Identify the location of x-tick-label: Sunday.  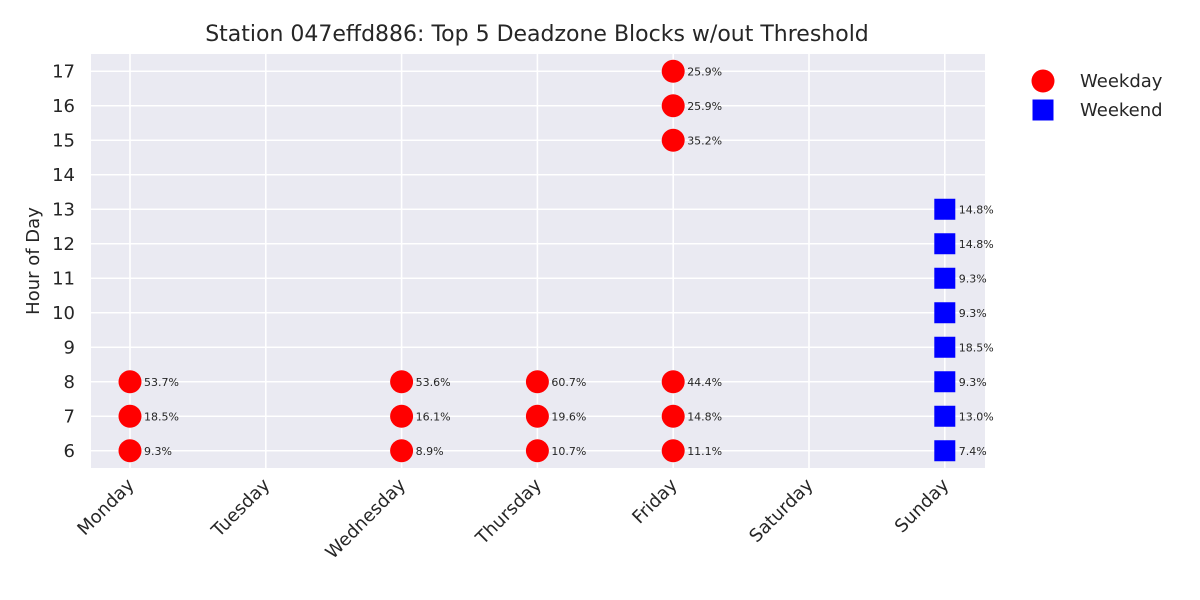
(922, 505).